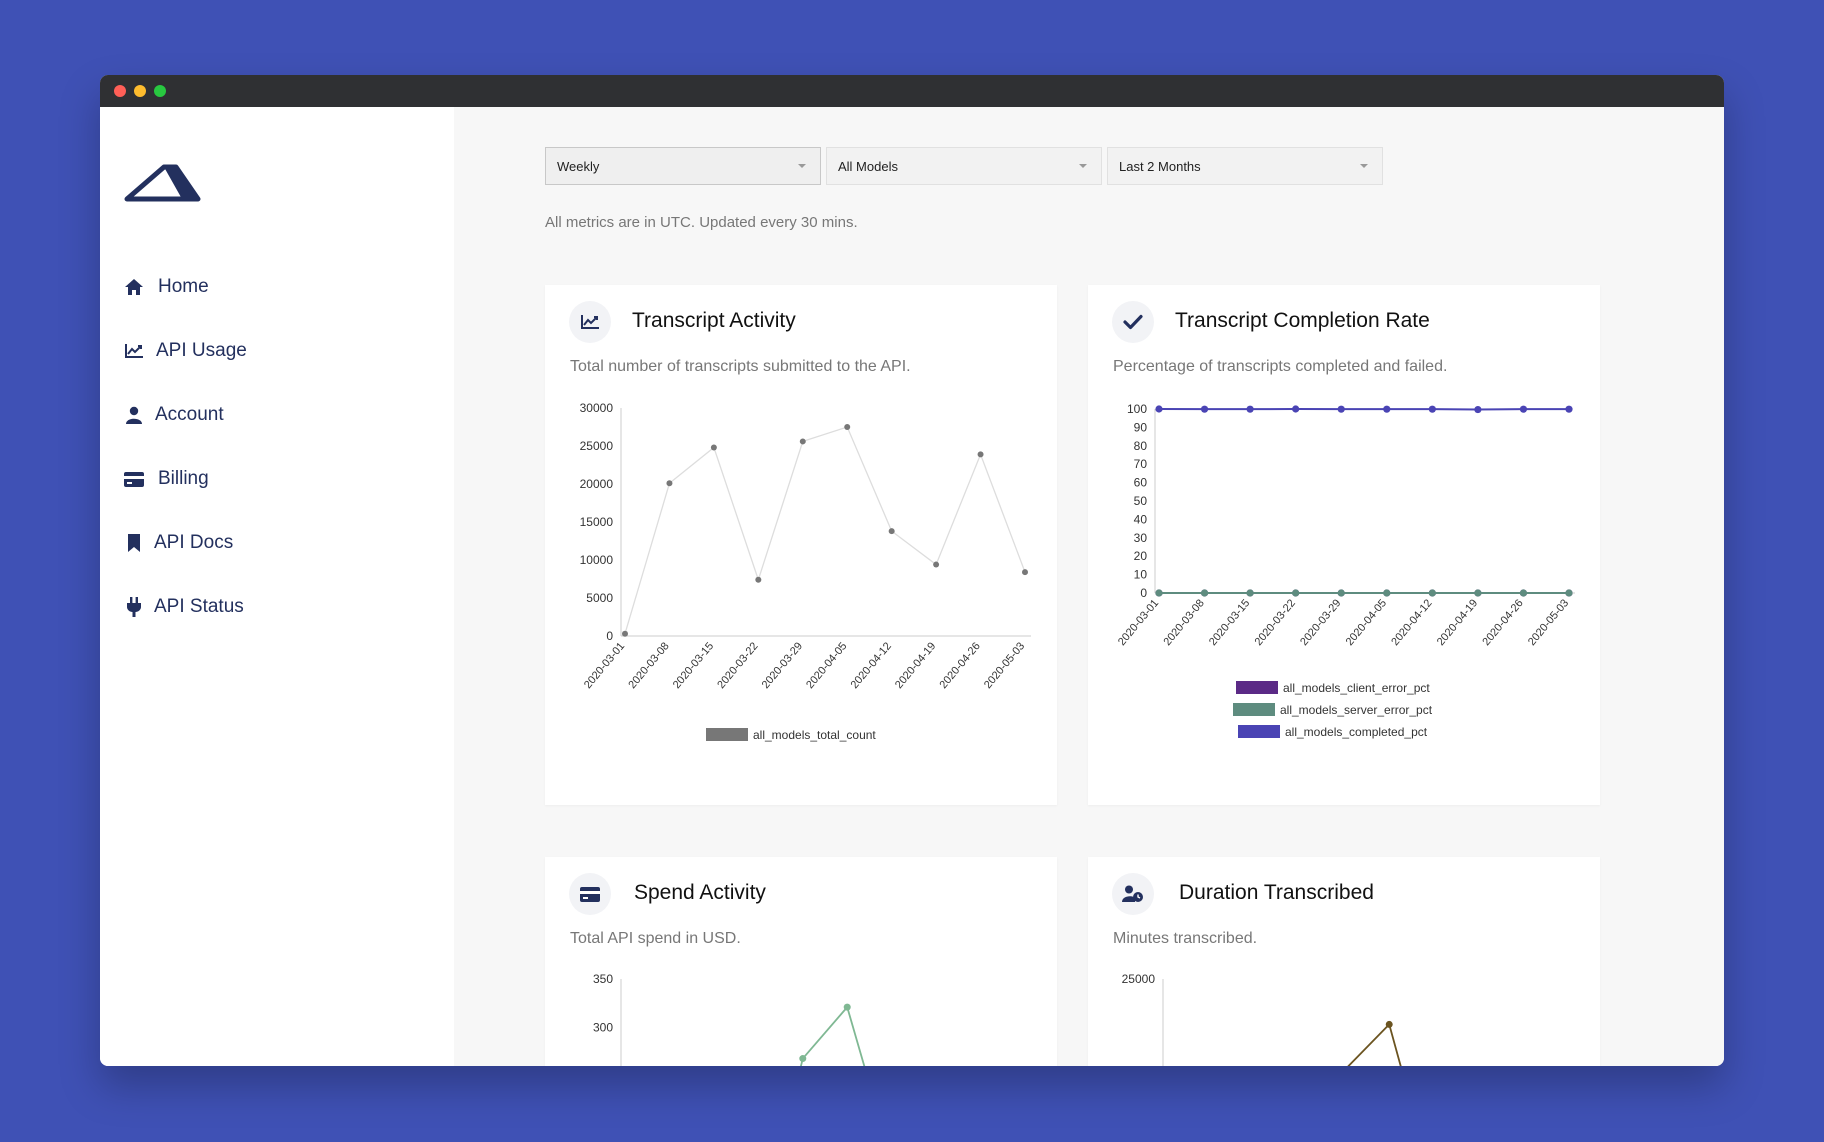  Describe the element at coordinates (1137, 409) in the screenshot. I see `y-tick-label: 100` at that location.